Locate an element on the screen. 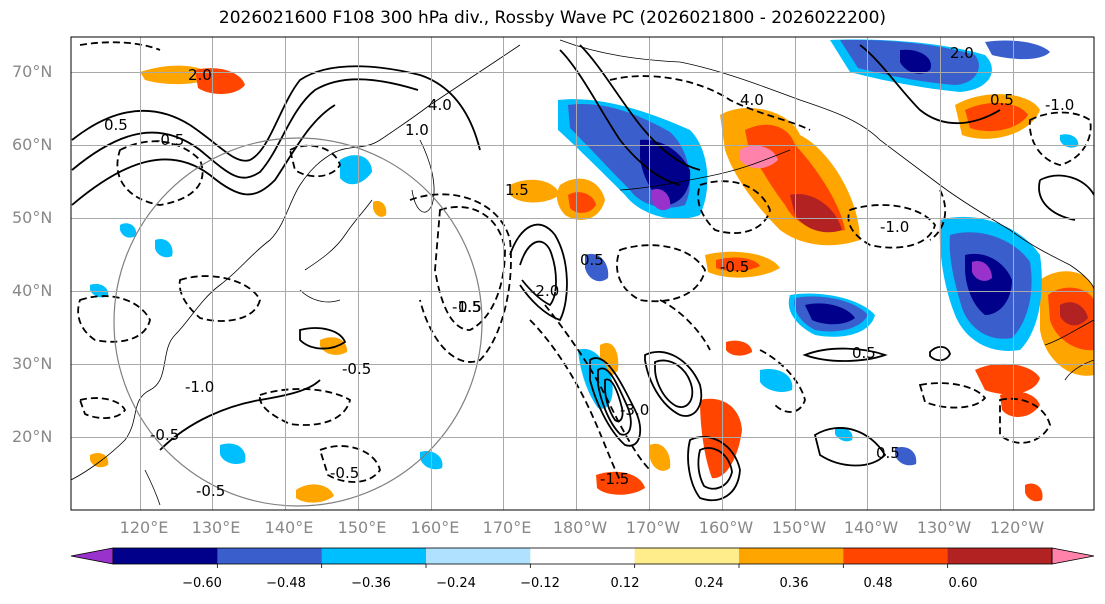 The height and width of the screenshot is (604, 1105). lat-label-20n: 20°N is located at coordinates (32, 436).